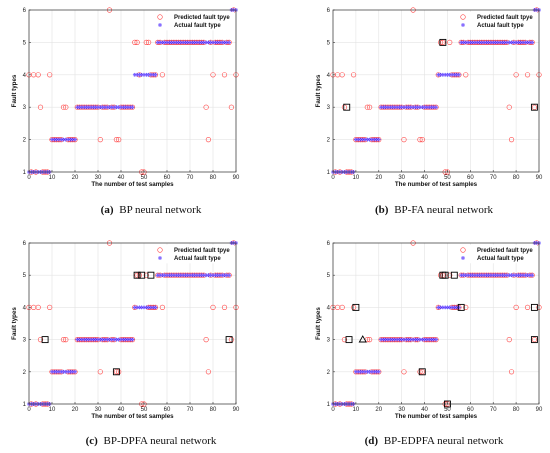 Image resolution: width=550 pixels, height=453 pixels. I want to click on caption-d: (d) BP-EDPFA neural network, so click(434, 441).